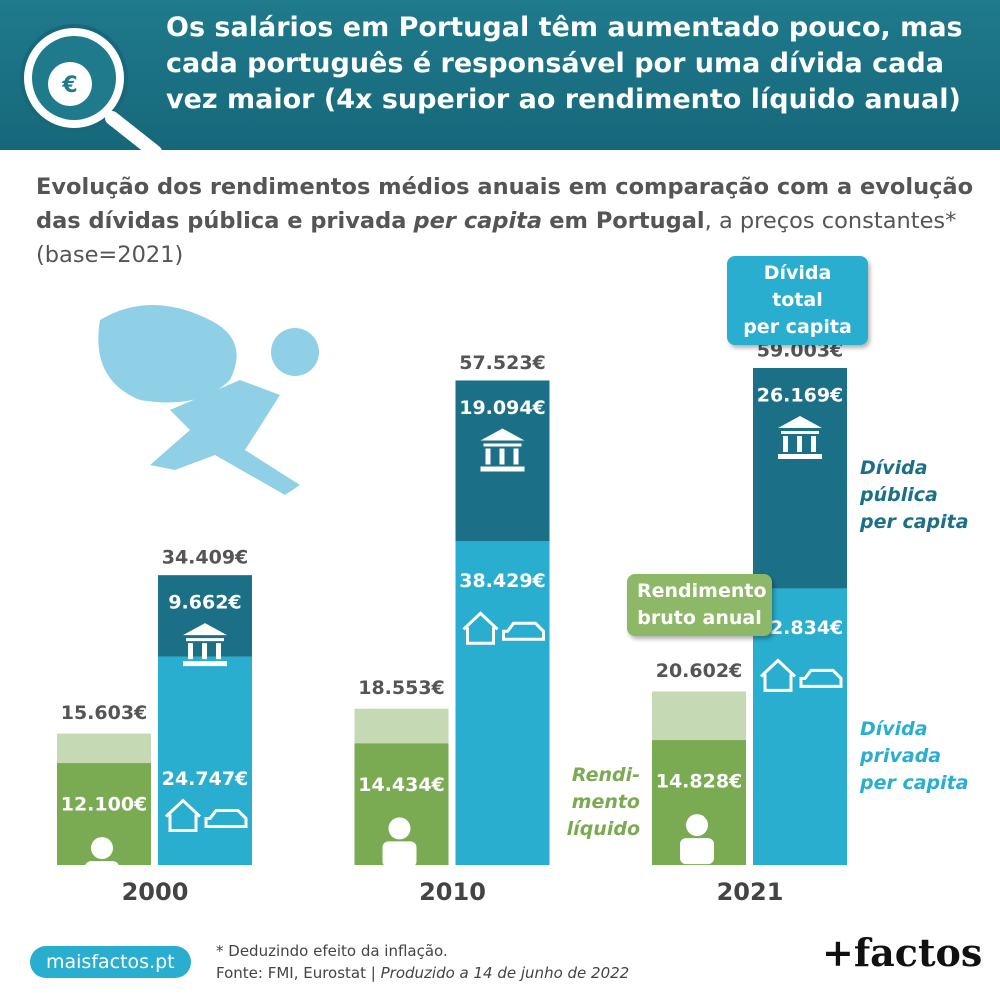 This screenshot has width=1000, height=1000. Describe the element at coordinates (208, 400) in the screenshot. I see `person-icon` at that location.